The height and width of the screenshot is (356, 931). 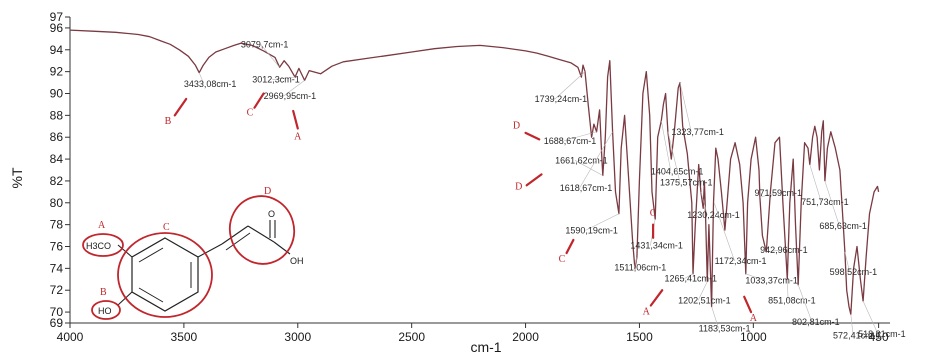 What do you see at coordinates (271, 214) in the screenshot?
I see `carbonyl-oxygen-label: O` at bounding box center [271, 214].